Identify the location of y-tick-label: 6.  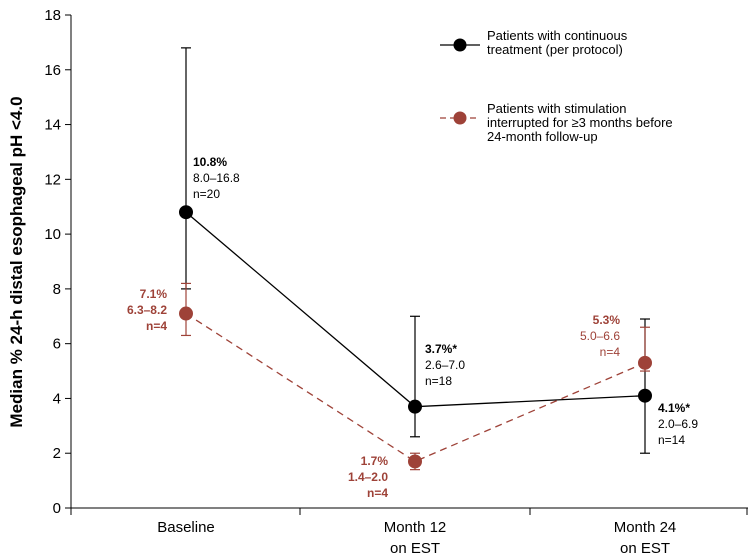
(57, 344).